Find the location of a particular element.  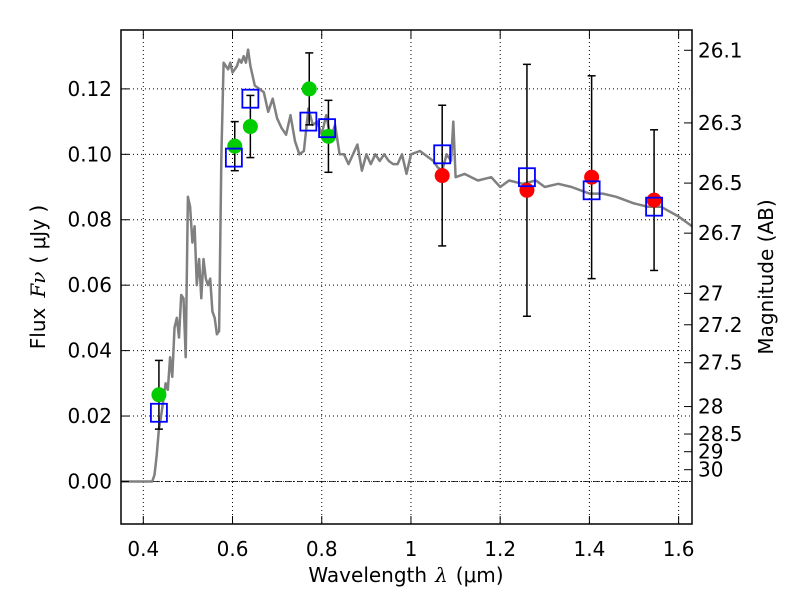

y-tick-labels: 0.00 0.02 0.04 0.06 0.08 0.10 0.12 is located at coordinates (89, 285).